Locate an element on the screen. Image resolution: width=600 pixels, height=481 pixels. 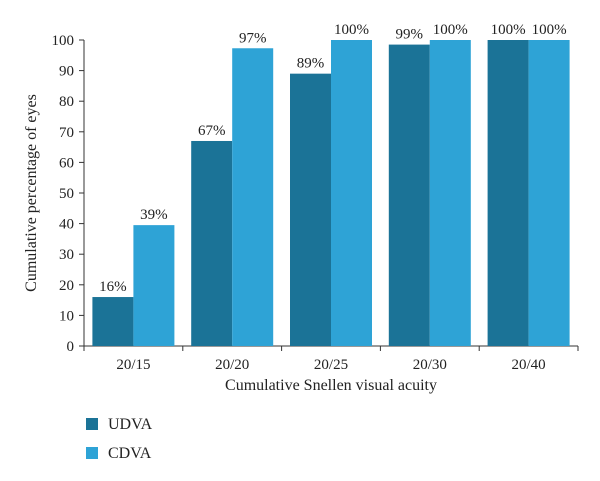
y-tick-label: 60 is located at coordinates (66, 163).